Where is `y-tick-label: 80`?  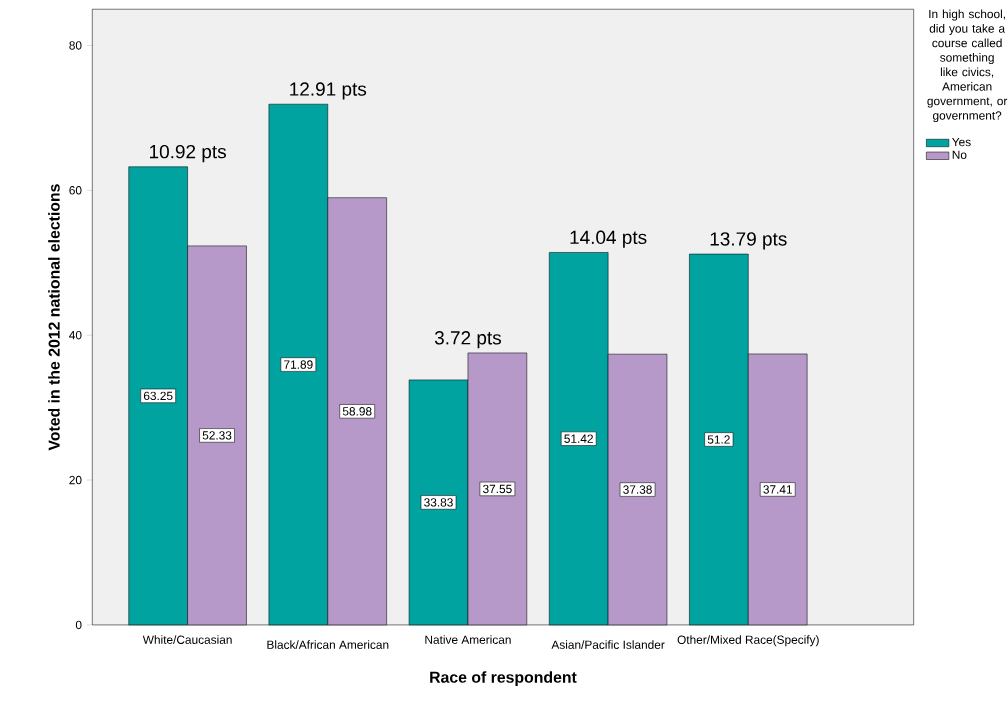 y-tick-label: 80 is located at coordinates (75, 45).